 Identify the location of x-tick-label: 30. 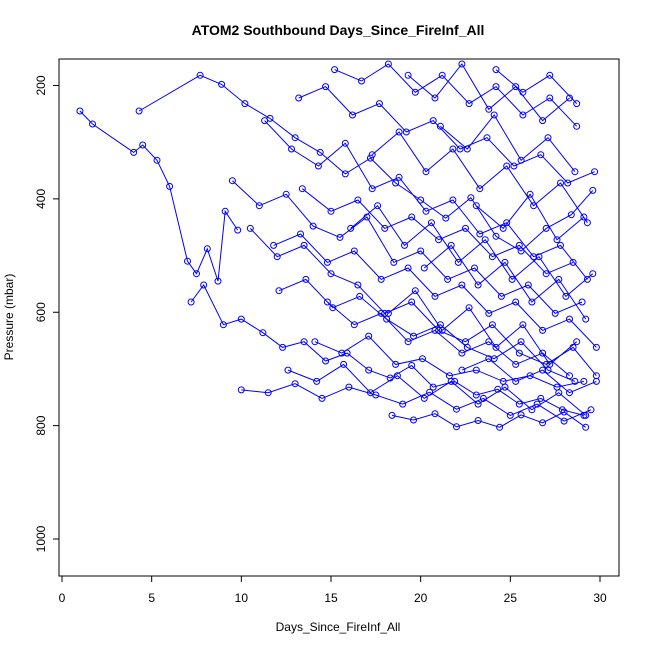
(600, 598).